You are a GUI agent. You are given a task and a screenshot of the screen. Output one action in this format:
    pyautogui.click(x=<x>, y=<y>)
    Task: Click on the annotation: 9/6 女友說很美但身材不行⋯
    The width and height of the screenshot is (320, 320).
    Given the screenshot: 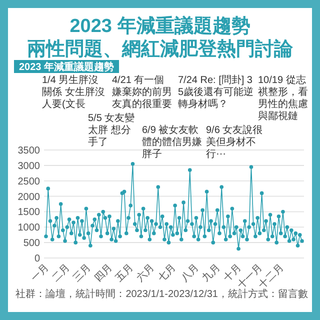 What is the action you would take?
    pyautogui.click(x=234, y=142)
    